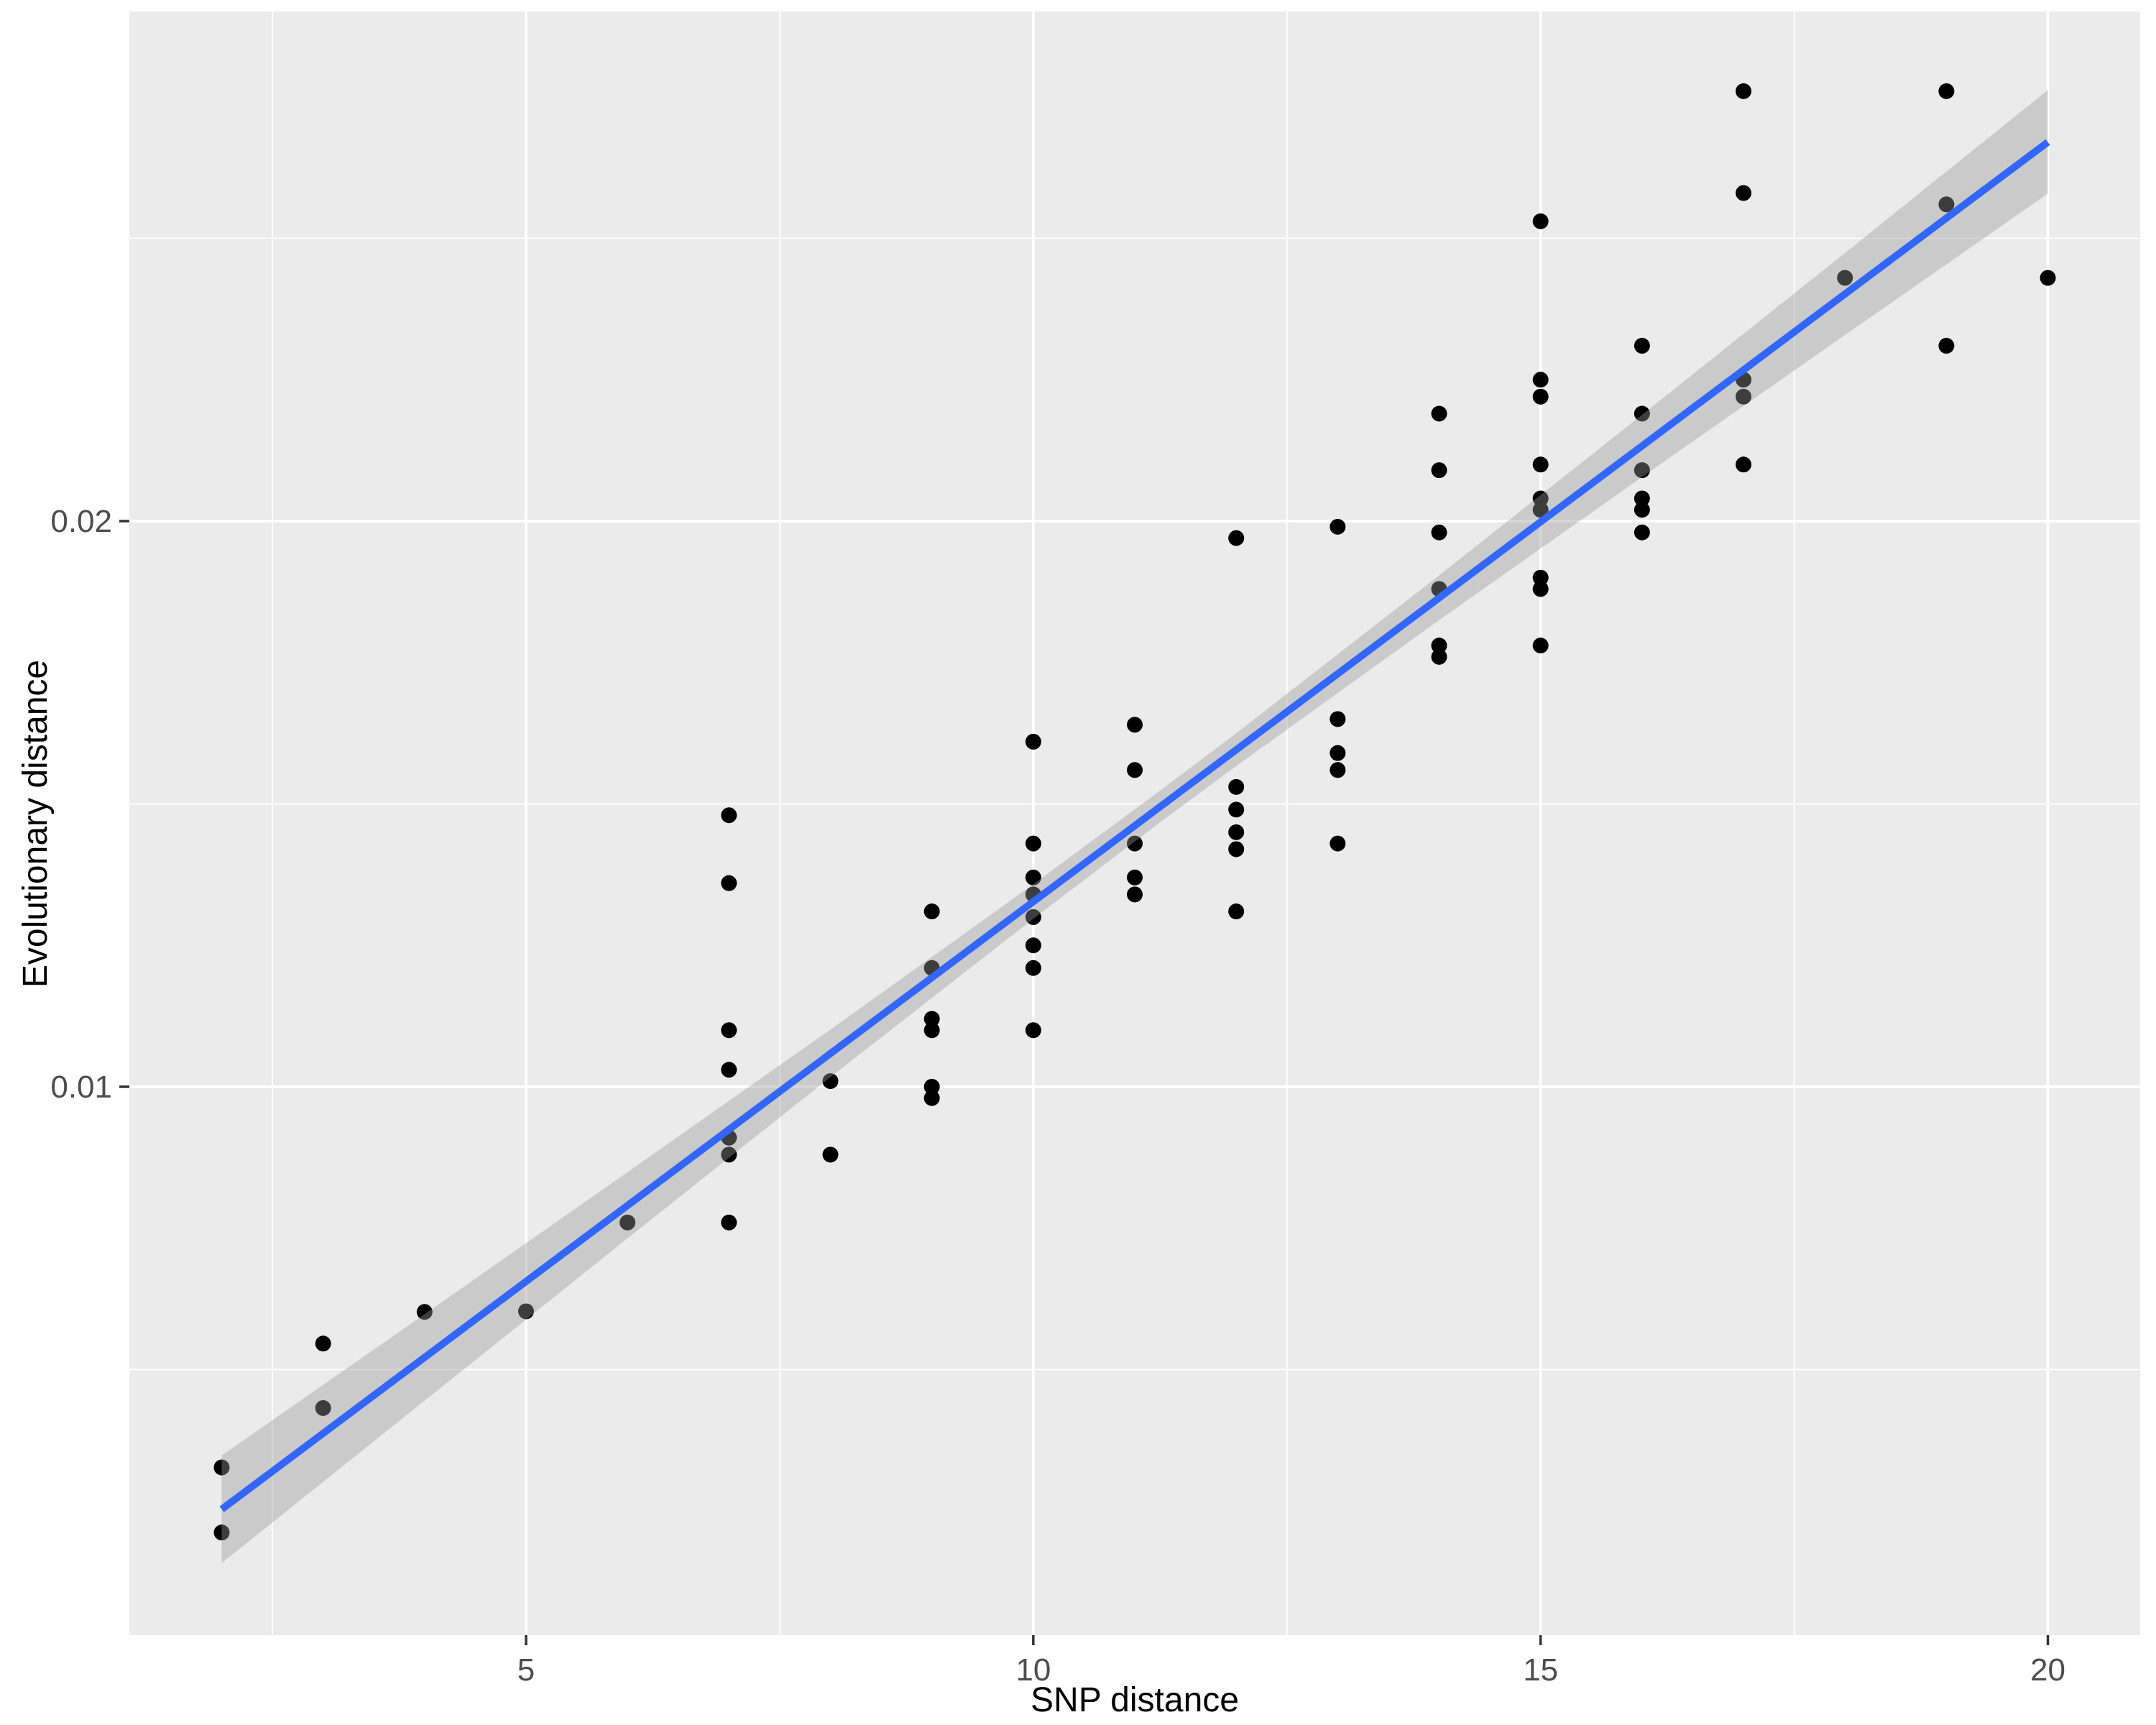 The height and width of the screenshot is (1725, 2156). I want to click on x-axis-title: SNP distance, so click(1135, 1700).